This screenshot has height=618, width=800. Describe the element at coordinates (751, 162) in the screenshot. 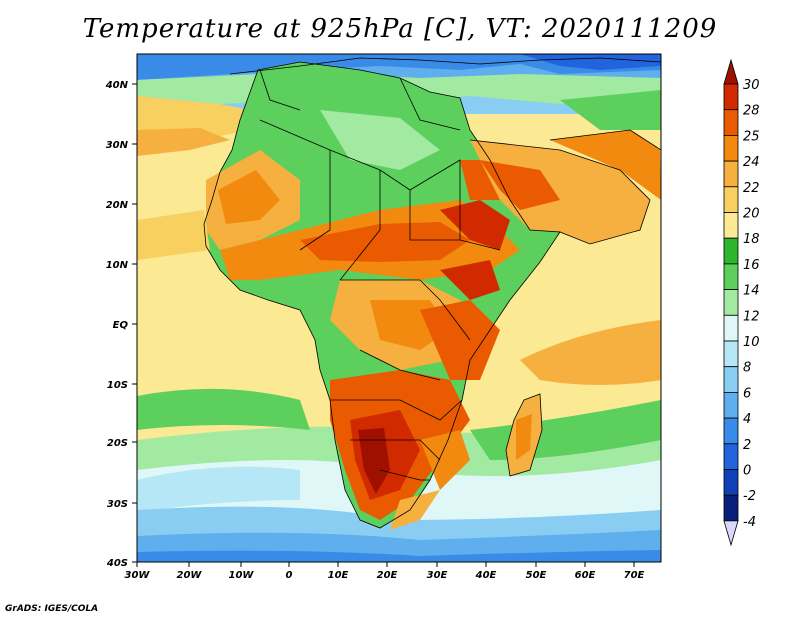

I see `colorbar-label: 24` at that location.